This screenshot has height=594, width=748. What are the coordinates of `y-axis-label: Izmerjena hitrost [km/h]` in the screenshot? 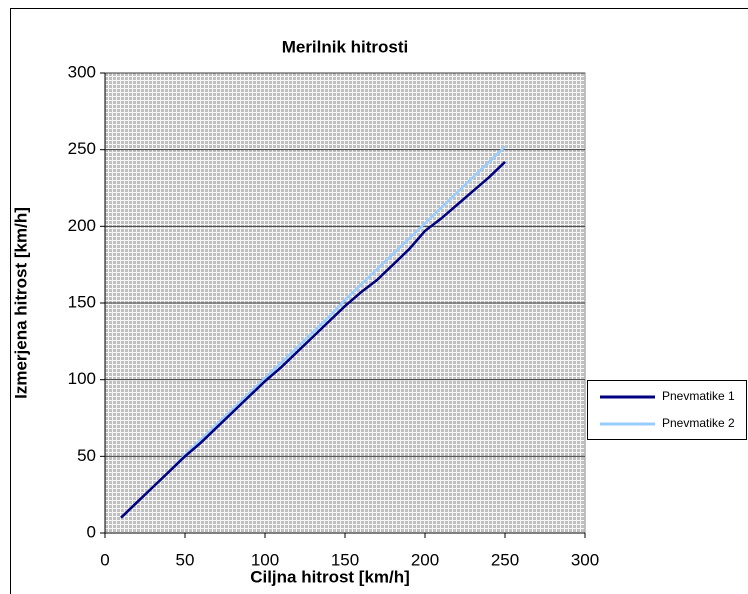 It's located at (20, 303).